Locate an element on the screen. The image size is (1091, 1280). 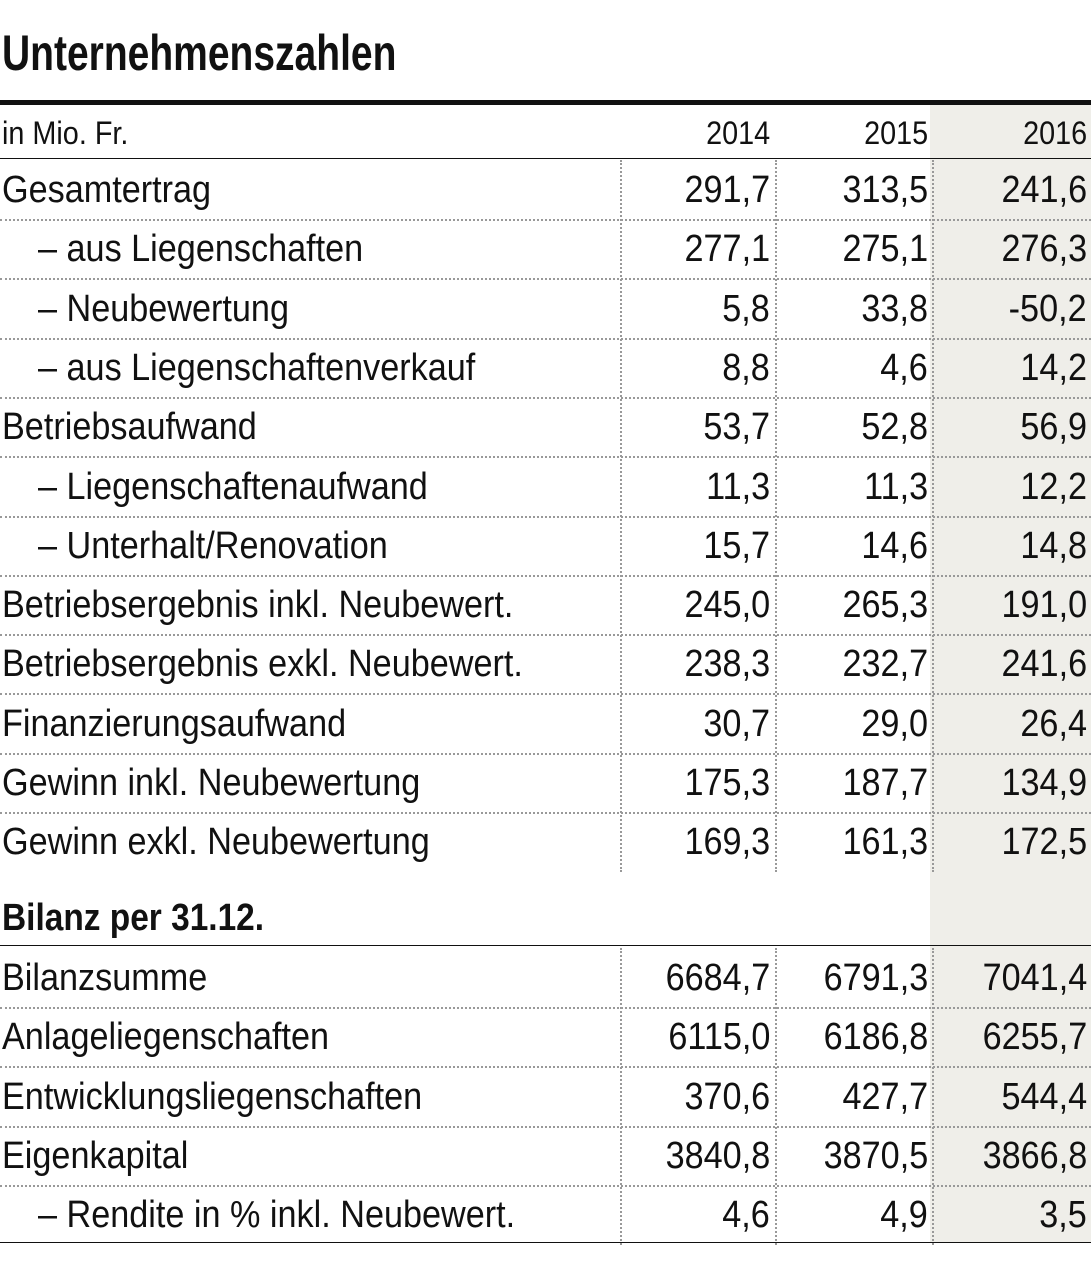
cell-value: 187,7 is located at coordinates (885, 783).